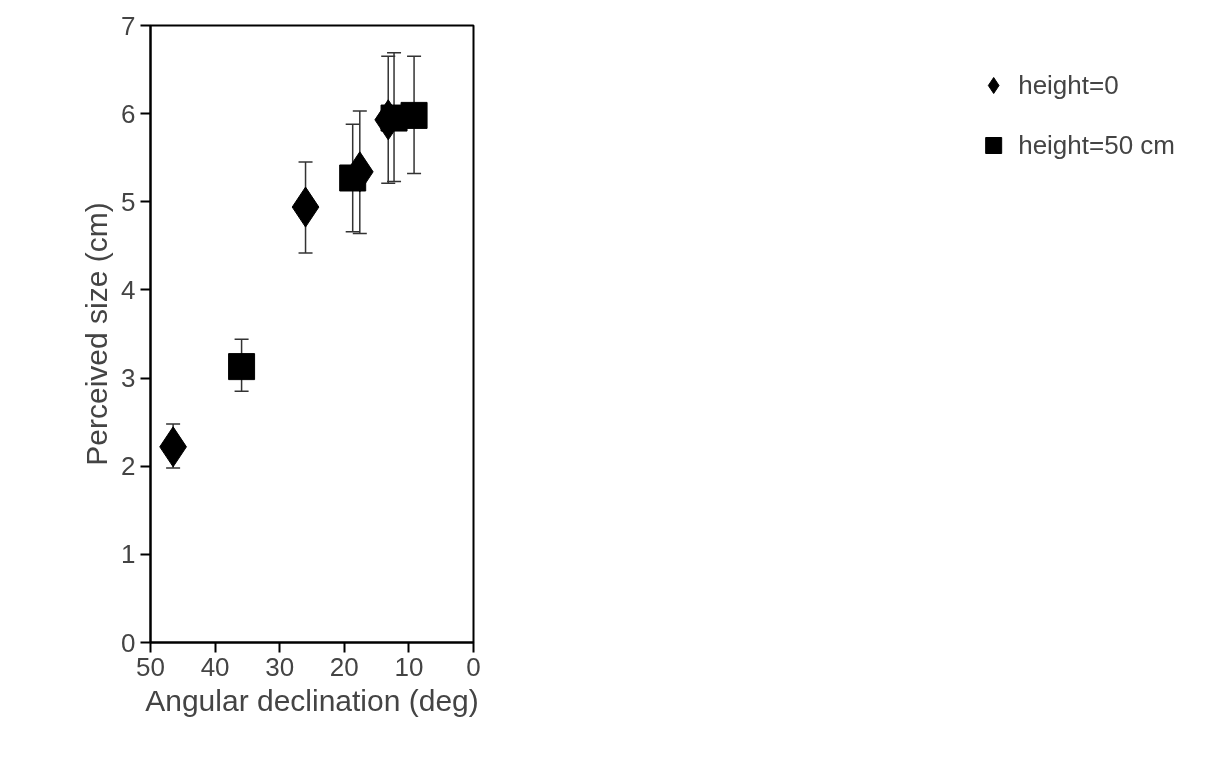 Image resolution: width=1215 pixels, height=772 pixels. What do you see at coordinates (128, 642) in the screenshot?
I see `y-tick-label: 0` at bounding box center [128, 642].